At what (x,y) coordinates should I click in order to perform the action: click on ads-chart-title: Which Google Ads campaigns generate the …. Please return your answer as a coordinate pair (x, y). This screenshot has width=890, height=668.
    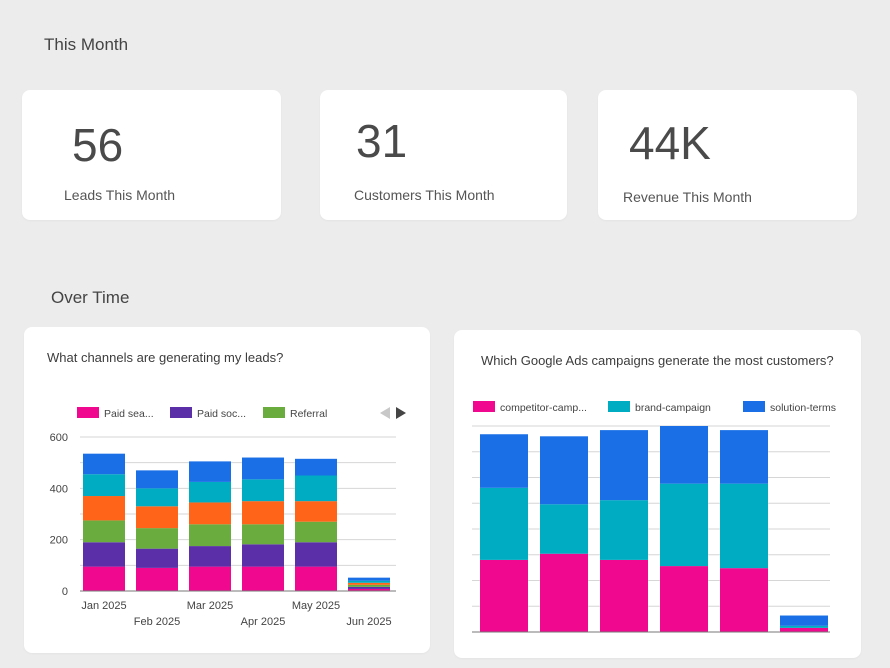
    Looking at the image, I should click on (657, 360).